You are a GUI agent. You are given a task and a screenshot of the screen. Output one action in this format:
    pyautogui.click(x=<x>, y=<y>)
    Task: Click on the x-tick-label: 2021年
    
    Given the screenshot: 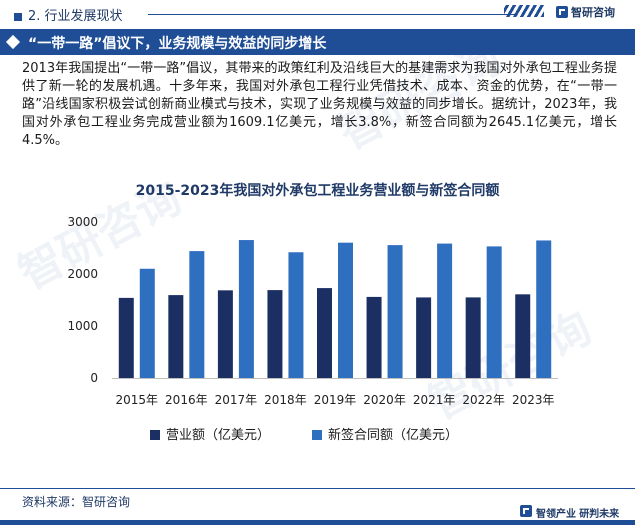 What is the action you would take?
    pyautogui.click(x=434, y=400)
    